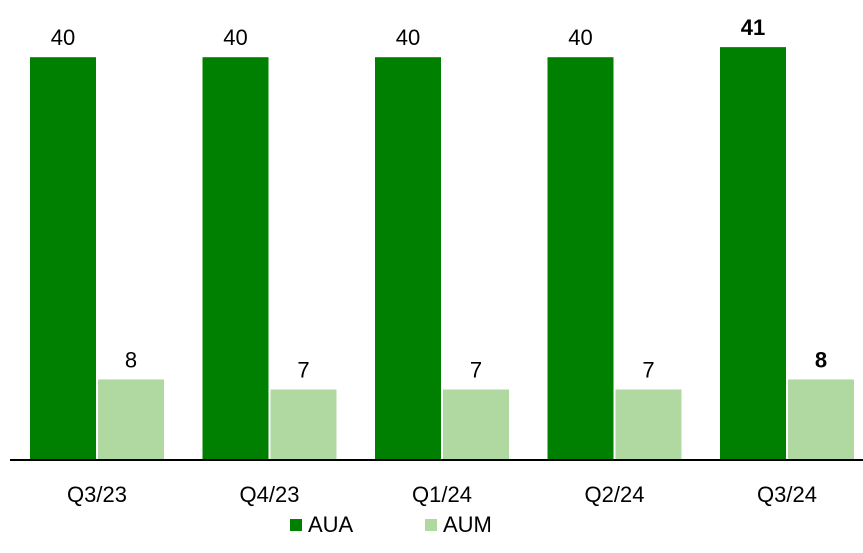  I want to click on value-label-aua-1: 40, so click(235, 37).